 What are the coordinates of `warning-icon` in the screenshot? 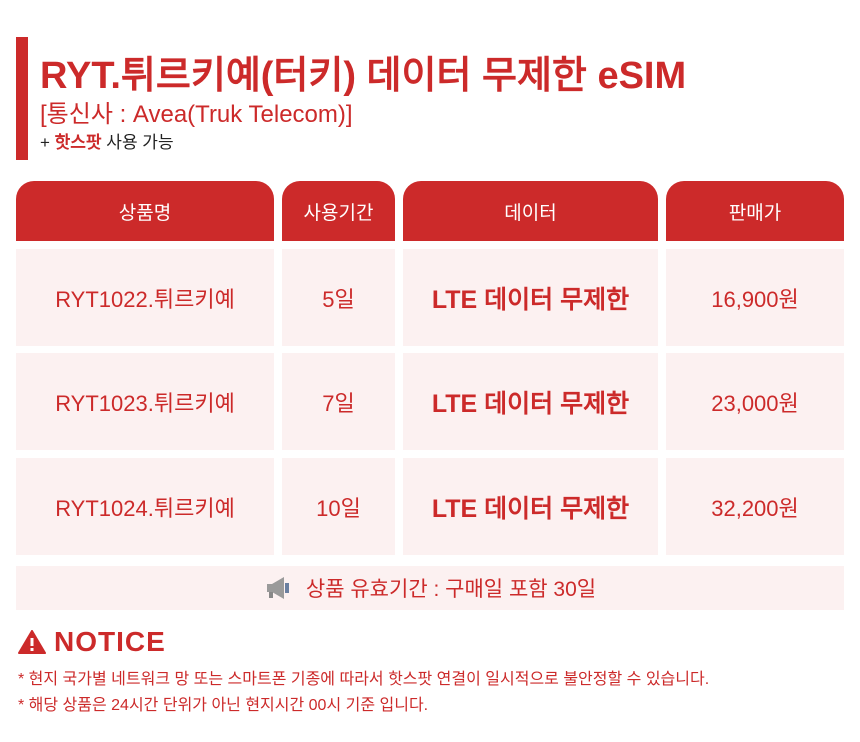 It's located at (32, 642).